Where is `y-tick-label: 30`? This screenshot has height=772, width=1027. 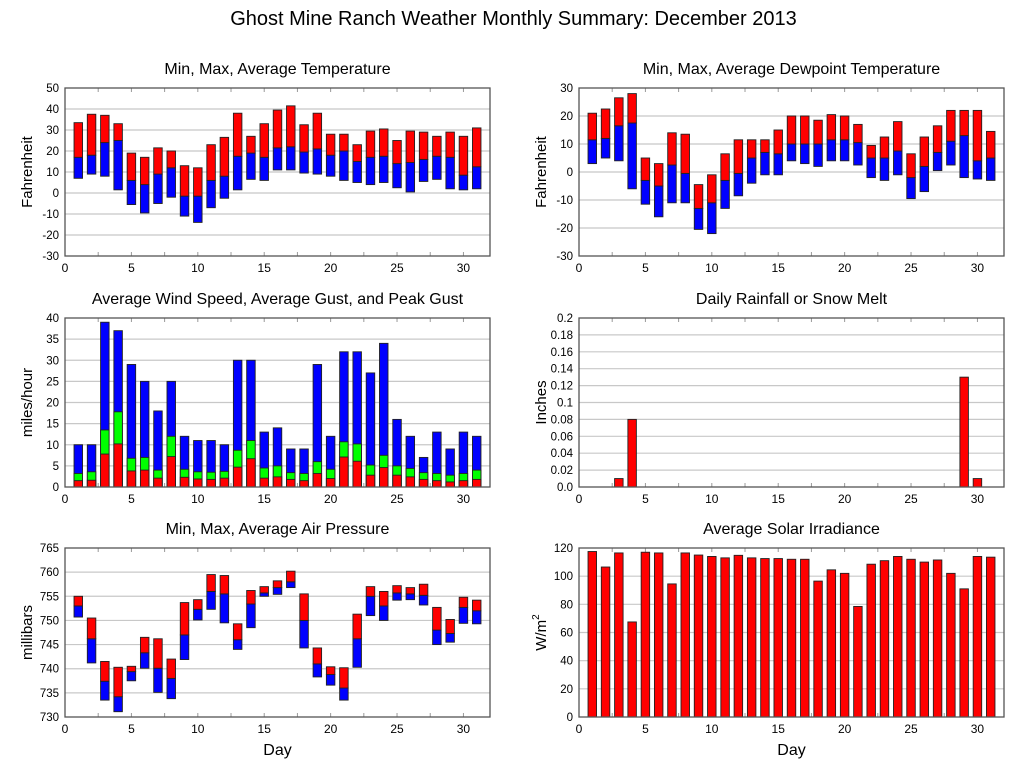 y-tick-label: 30 is located at coordinates (566, 89).